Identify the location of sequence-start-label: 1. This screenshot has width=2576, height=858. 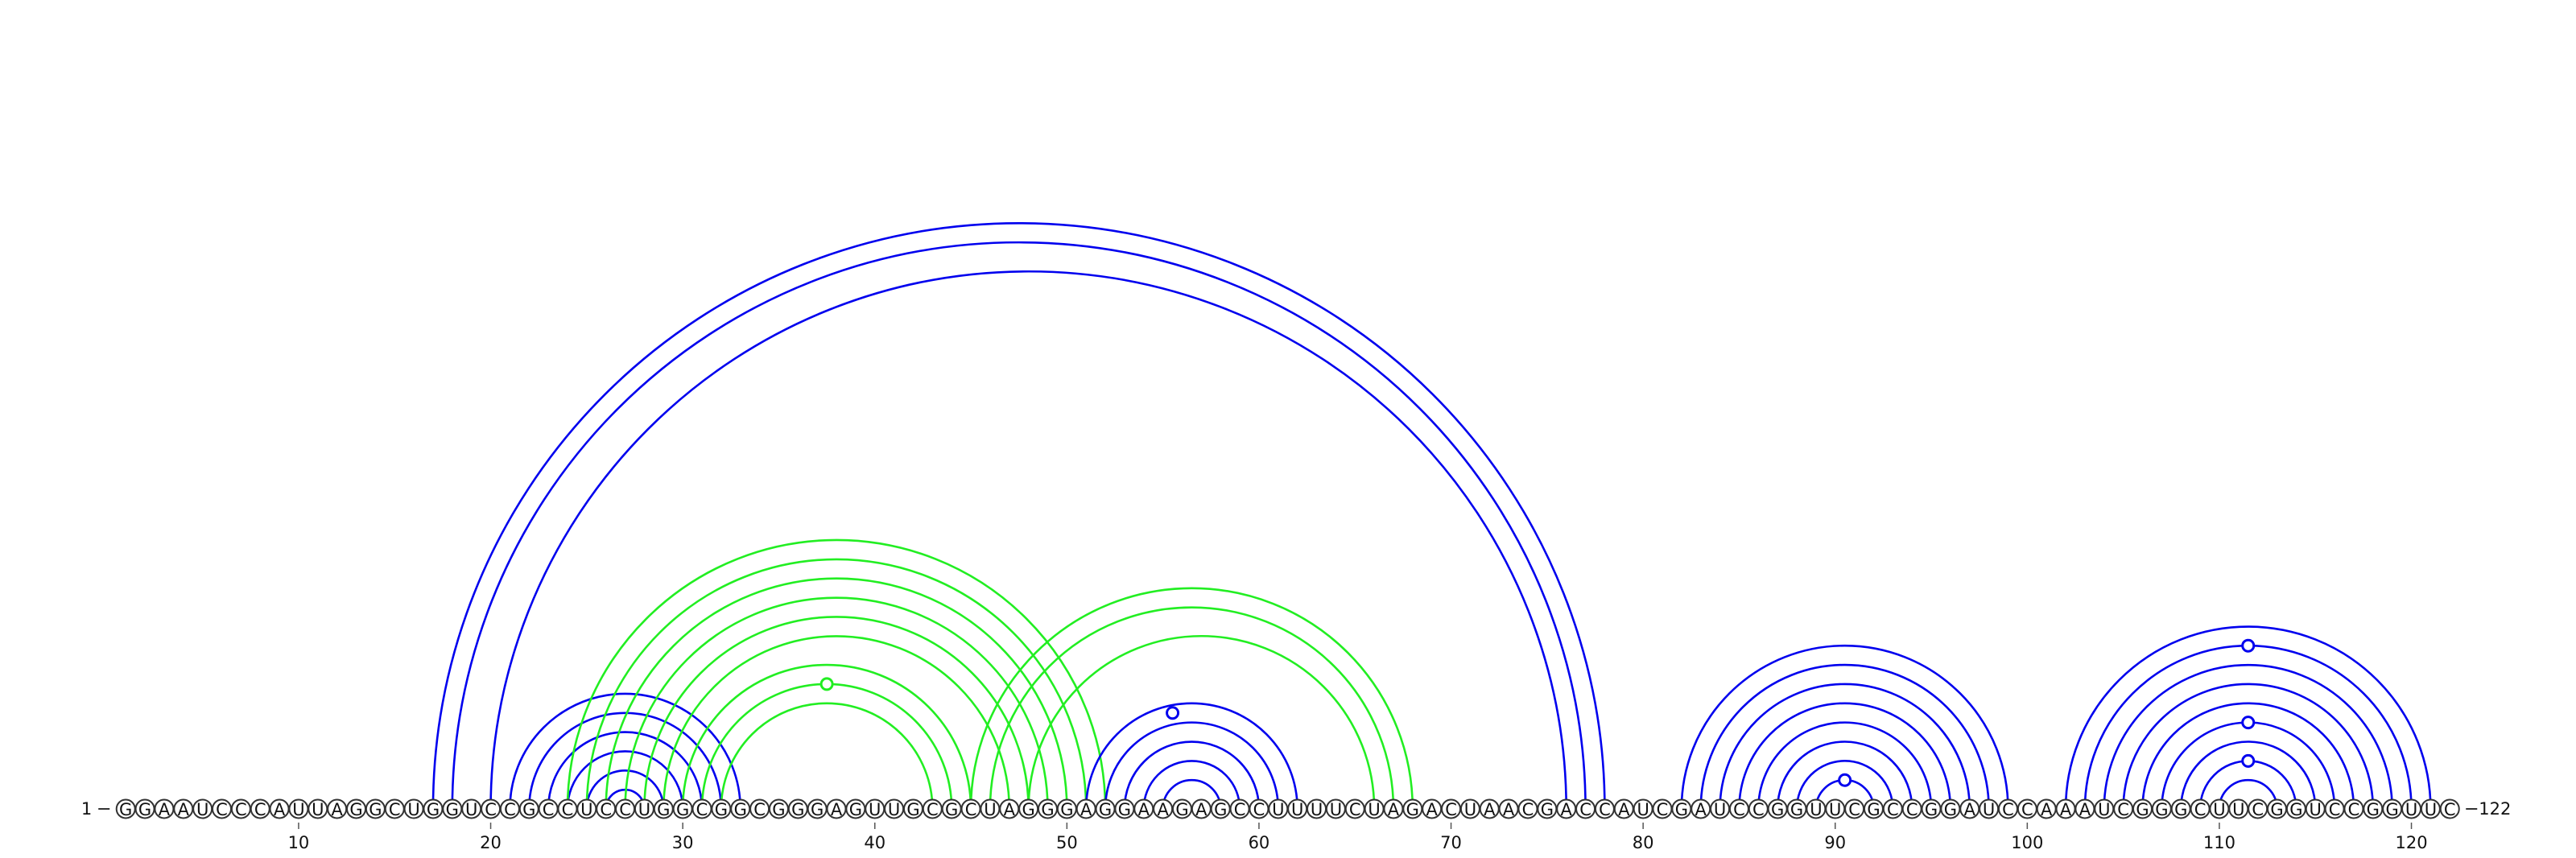
(86, 809).